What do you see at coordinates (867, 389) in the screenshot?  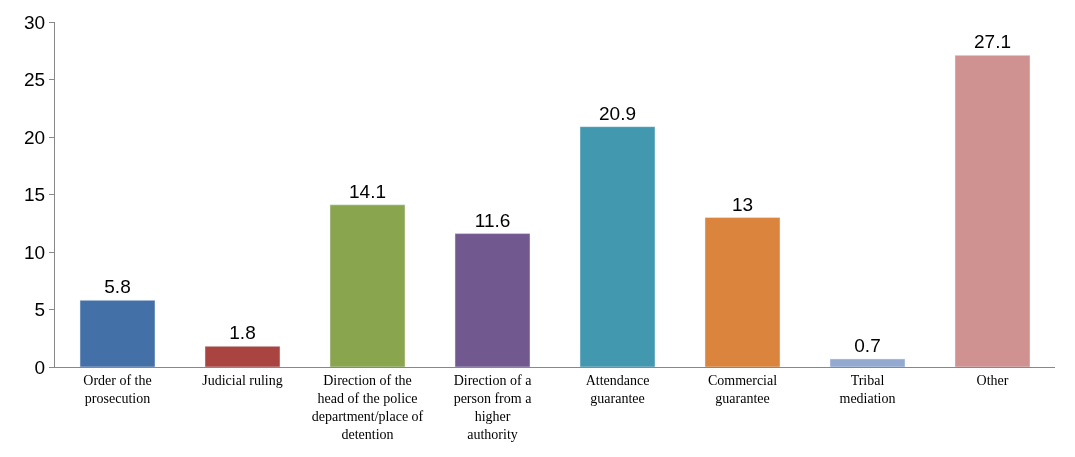 I see `x-tick-label: Tribal mediation` at bounding box center [867, 389].